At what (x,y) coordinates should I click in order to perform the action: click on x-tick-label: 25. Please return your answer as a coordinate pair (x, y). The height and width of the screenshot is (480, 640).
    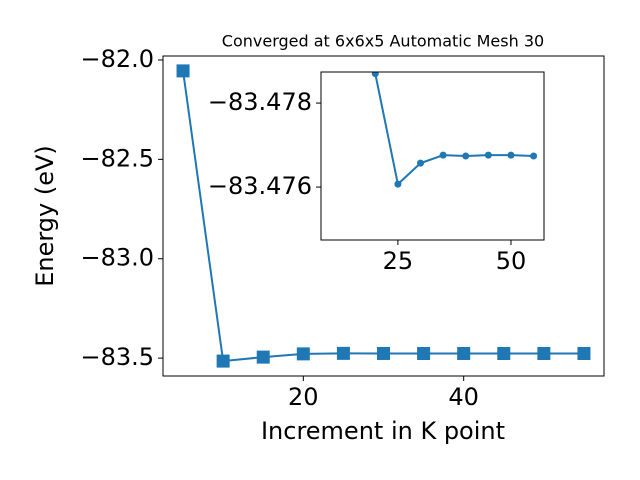
    Looking at the image, I should click on (398, 261).